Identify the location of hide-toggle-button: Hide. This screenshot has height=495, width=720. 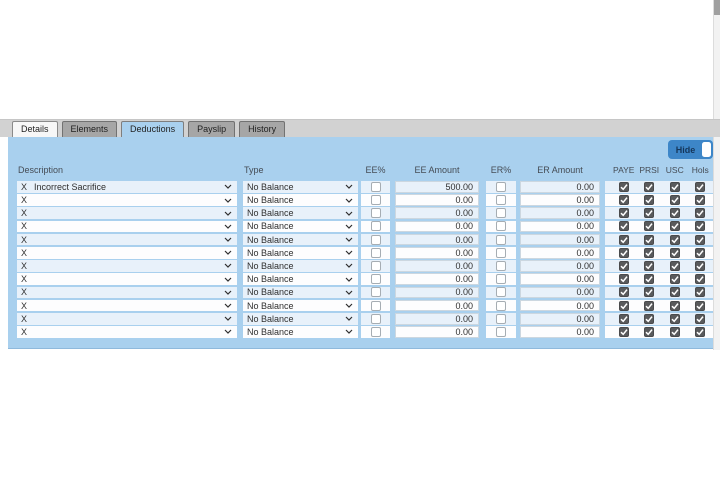
(690, 149).